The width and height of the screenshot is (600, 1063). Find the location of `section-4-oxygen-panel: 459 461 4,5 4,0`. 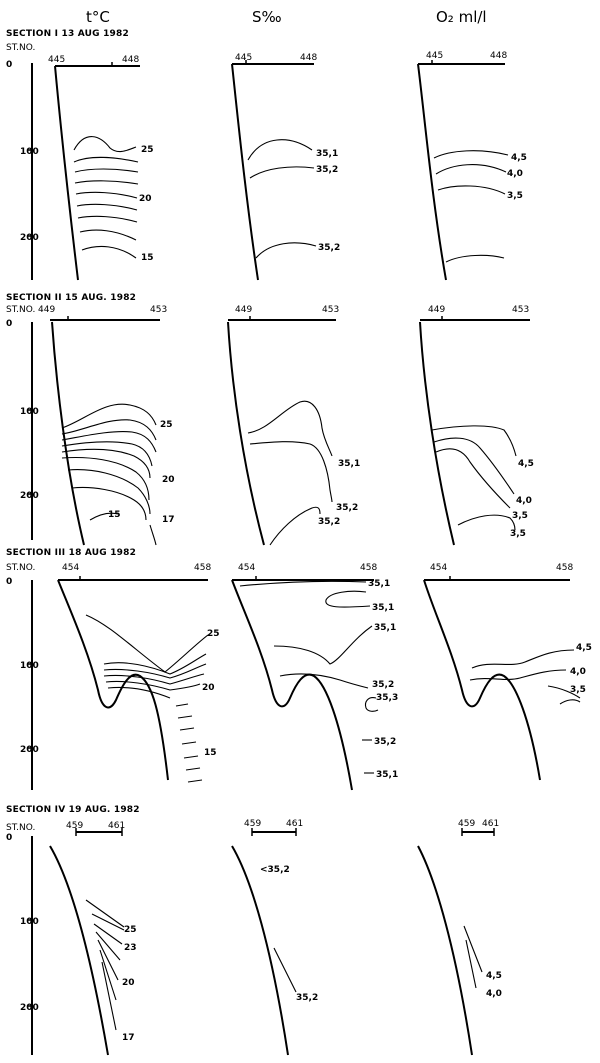

section-4-oxygen-panel: 459 461 4,5 4,0 is located at coordinates (459, 937).